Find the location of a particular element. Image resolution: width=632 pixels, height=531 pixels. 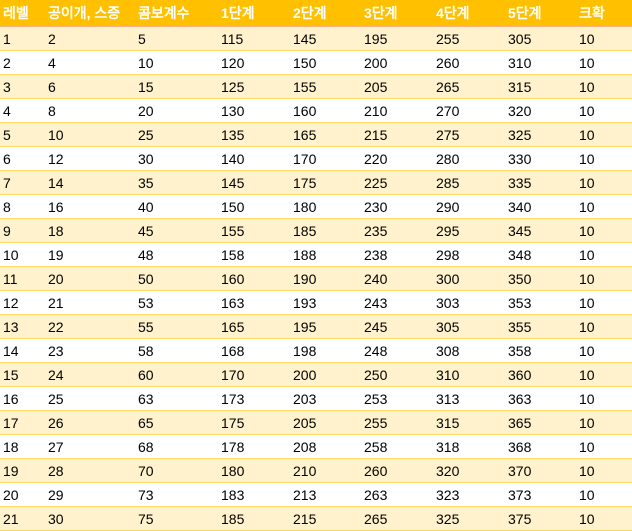

table-cell: 12 is located at coordinates (22, 302).